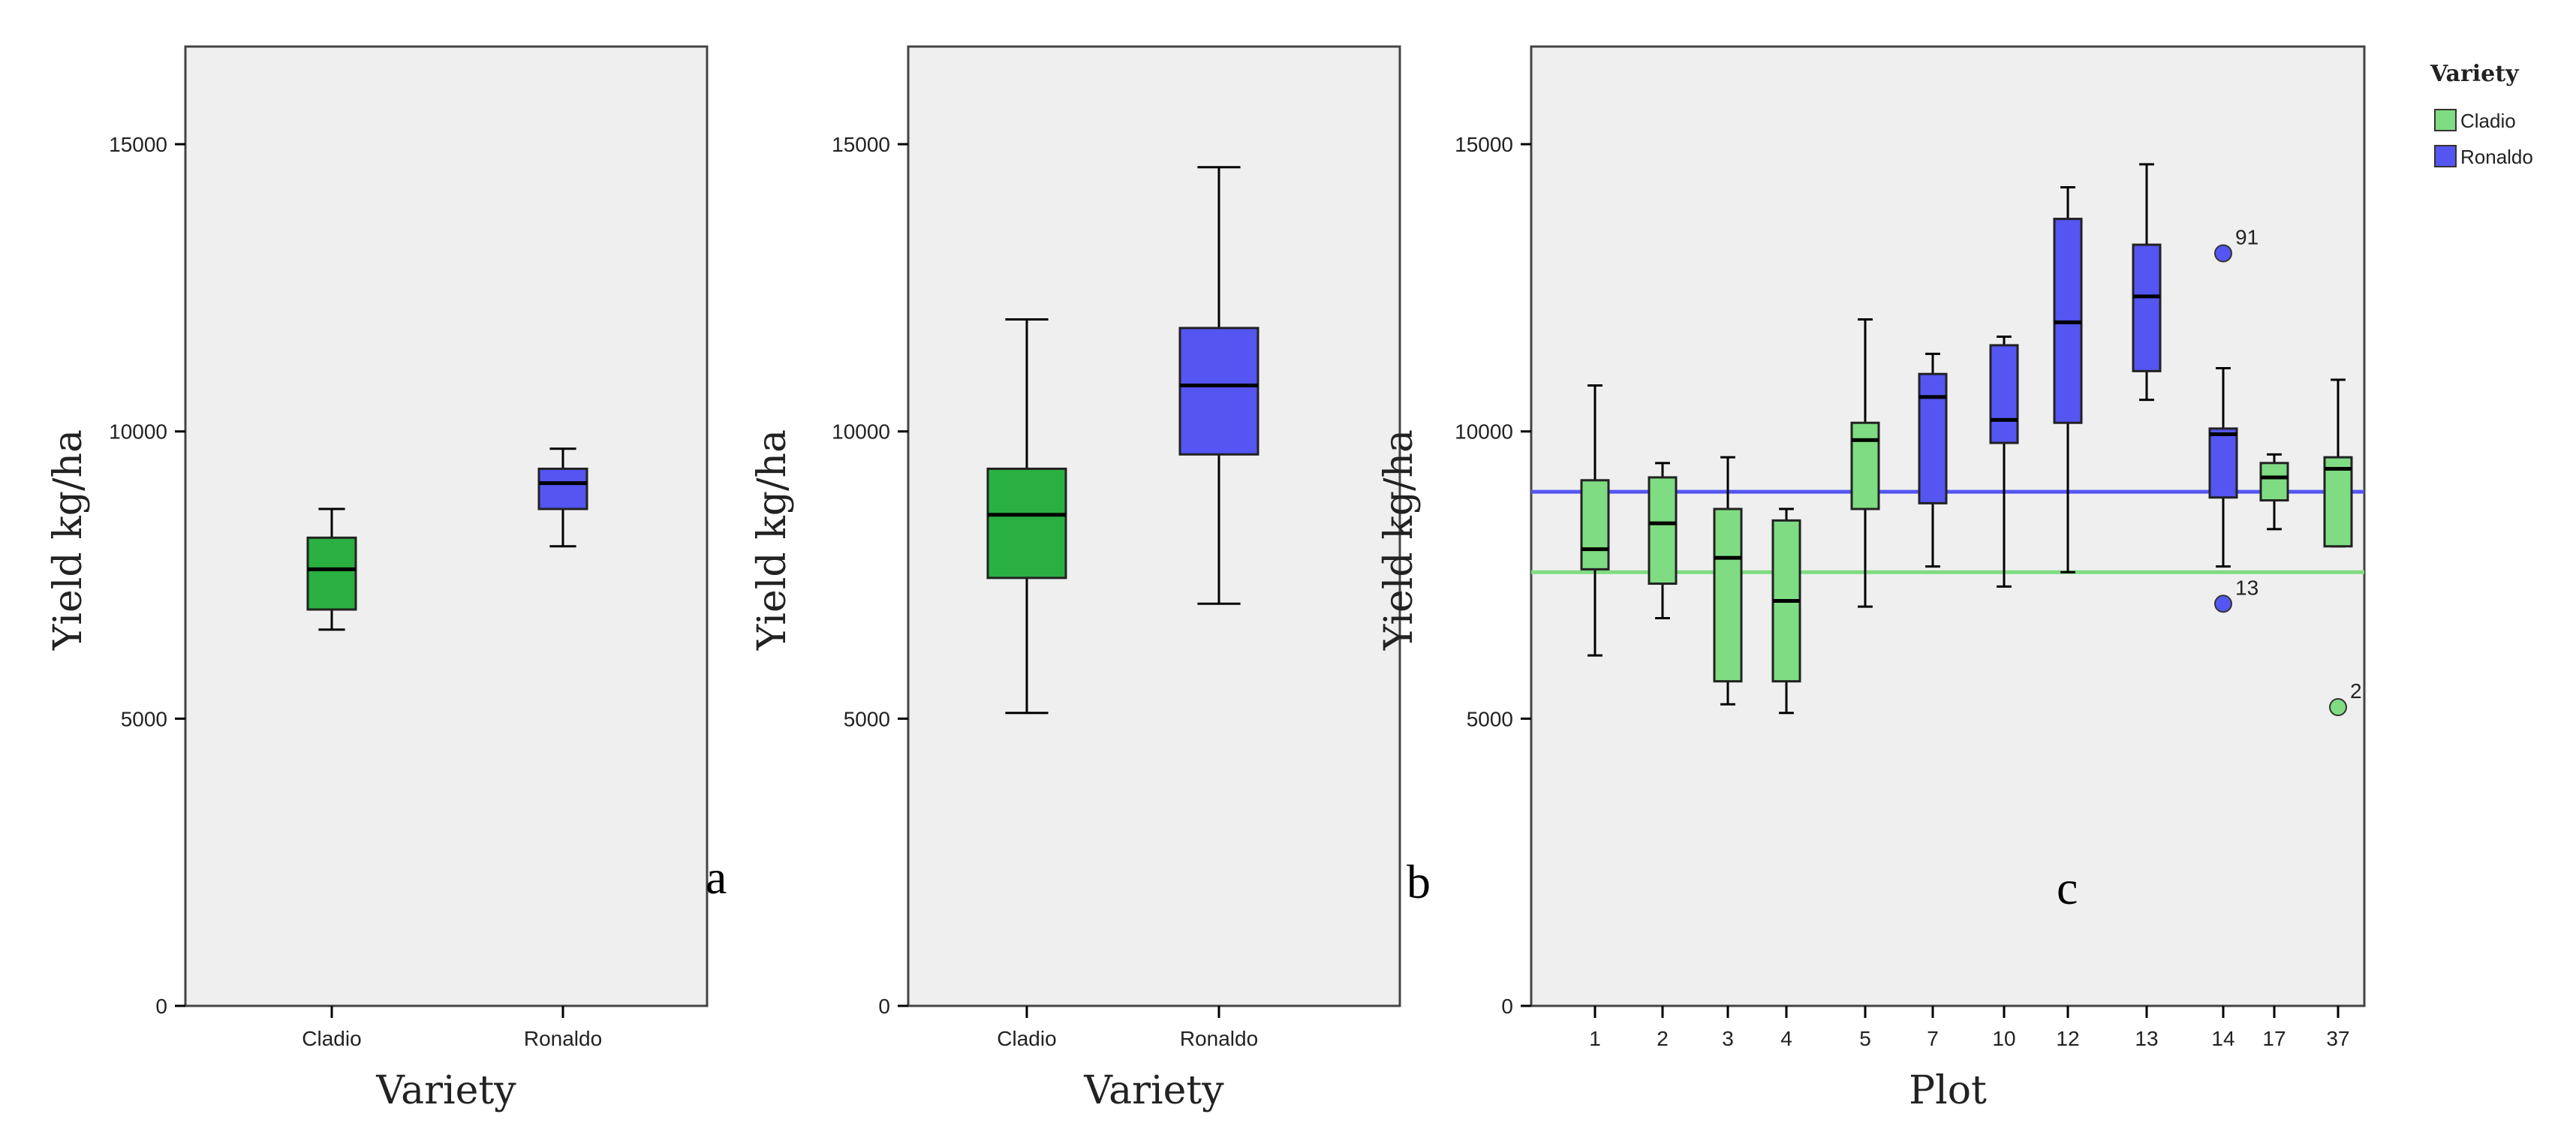  What do you see at coordinates (1419, 882) in the screenshot?
I see `panel-letter-b: b` at bounding box center [1419, 882].